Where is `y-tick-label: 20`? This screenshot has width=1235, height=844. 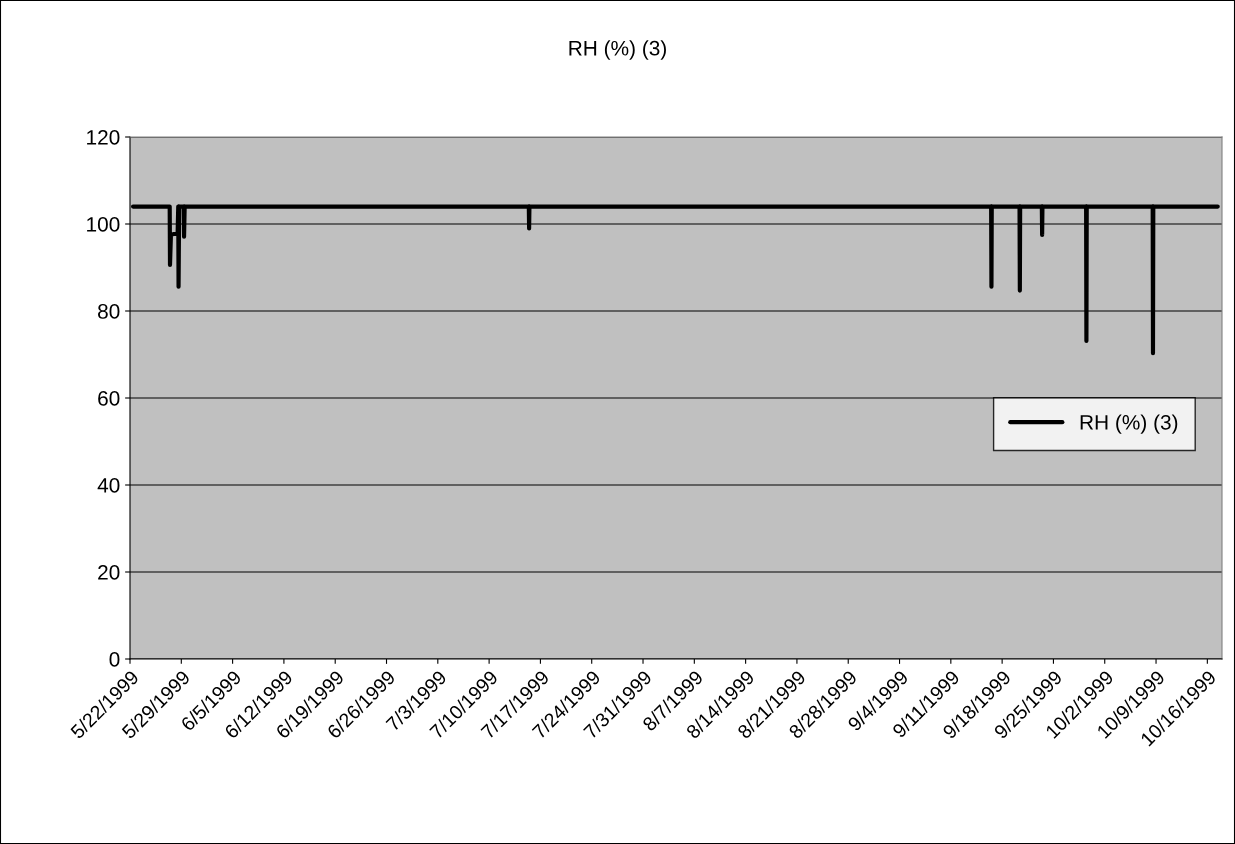 y-tick-label: 20 is located at coordinates (109, 572).